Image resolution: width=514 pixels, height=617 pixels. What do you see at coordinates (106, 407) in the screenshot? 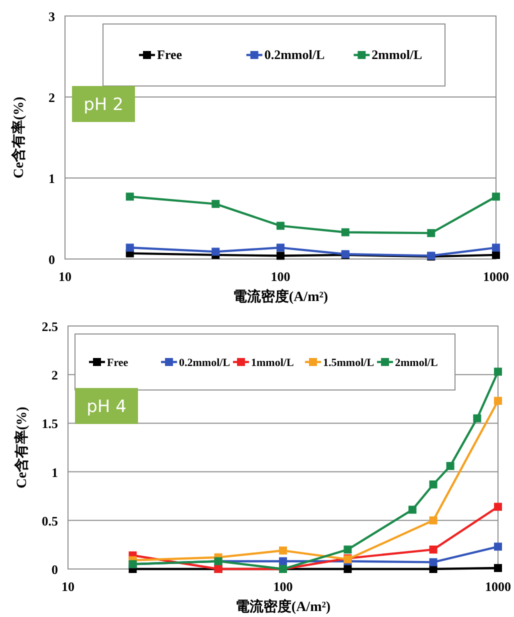
I see `annotation: pH 4` at bounding box center [106, 407].